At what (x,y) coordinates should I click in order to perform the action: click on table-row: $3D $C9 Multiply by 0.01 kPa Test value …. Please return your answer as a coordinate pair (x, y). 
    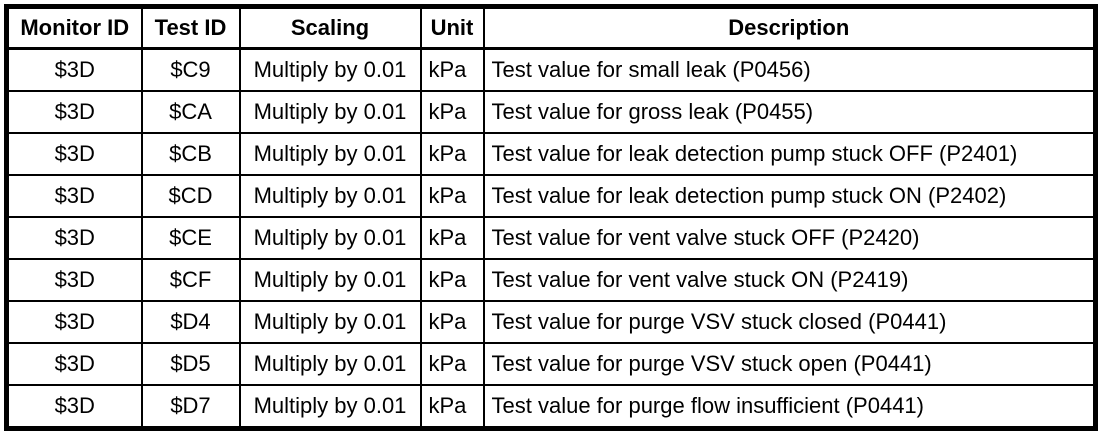
    Looking at the image, I should click on (551, 69).